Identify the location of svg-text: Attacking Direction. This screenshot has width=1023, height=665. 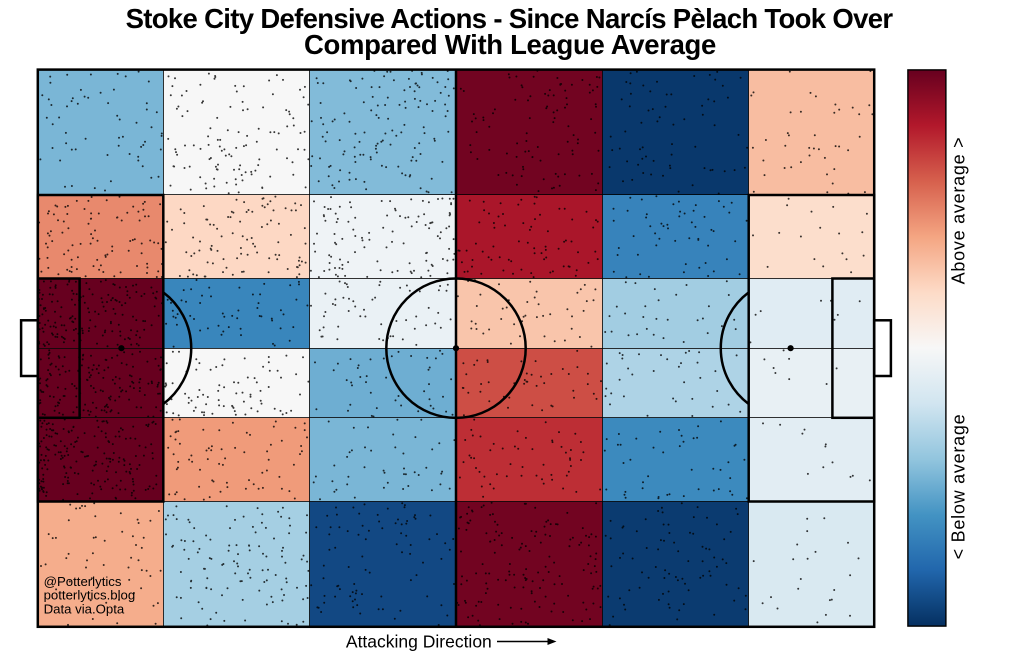
(419, 641).